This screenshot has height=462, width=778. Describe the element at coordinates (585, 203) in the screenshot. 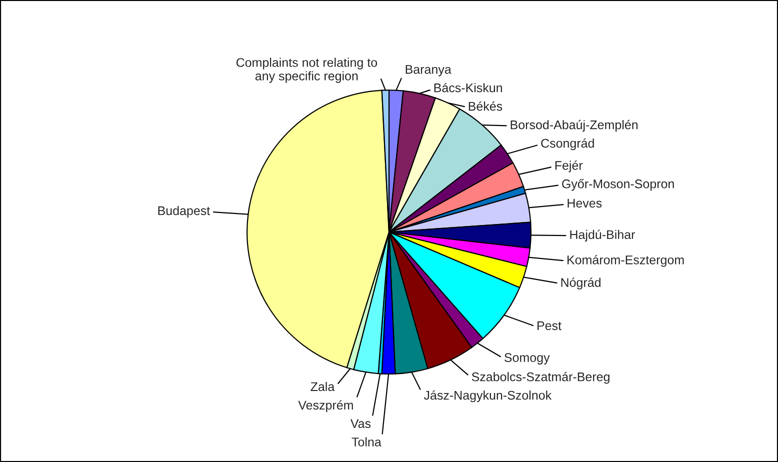

I see `slice-label: Heves` at that location.